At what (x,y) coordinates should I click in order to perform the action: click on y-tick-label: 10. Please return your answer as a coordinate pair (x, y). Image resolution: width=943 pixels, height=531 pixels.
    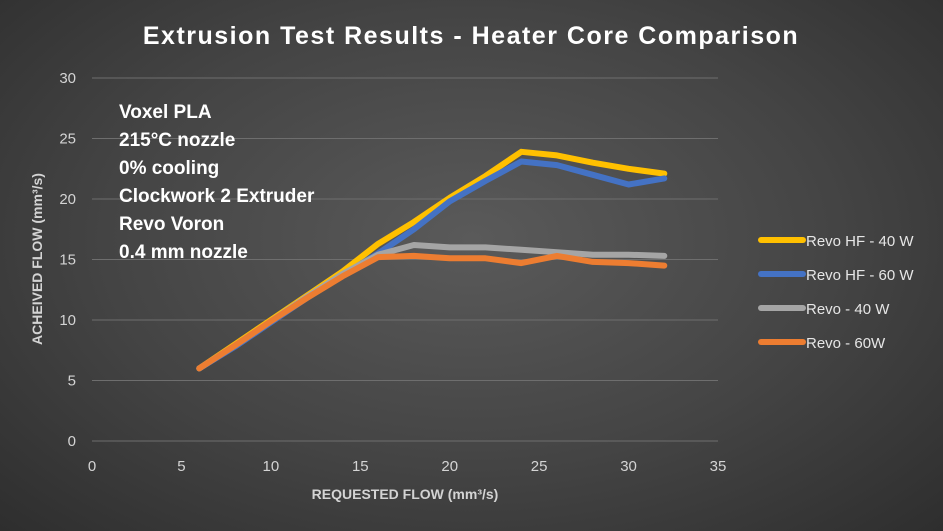
    Looking at the image, I should click on (67, 320).